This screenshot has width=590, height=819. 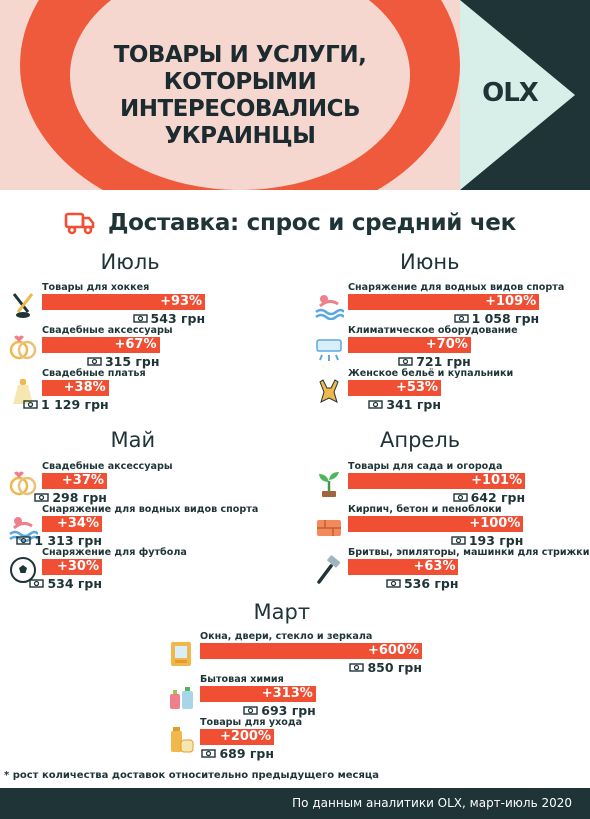 I want to click on growth-bar: +38%, so click(x=75, y=388).